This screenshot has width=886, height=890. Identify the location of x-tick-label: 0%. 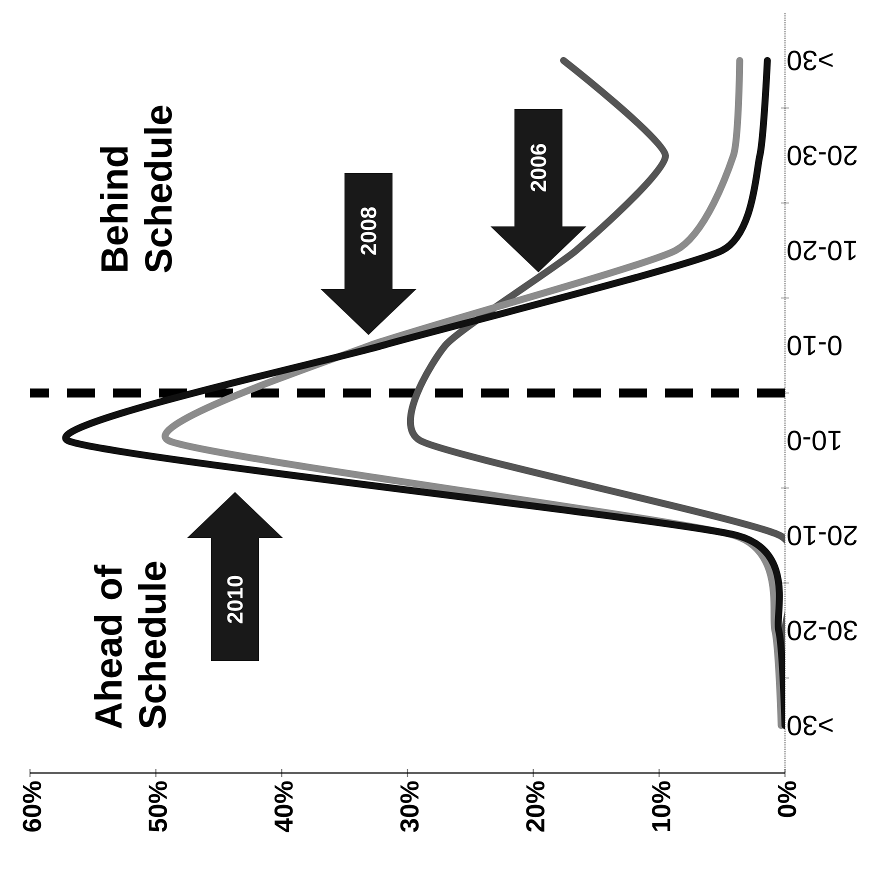
(787, 799).